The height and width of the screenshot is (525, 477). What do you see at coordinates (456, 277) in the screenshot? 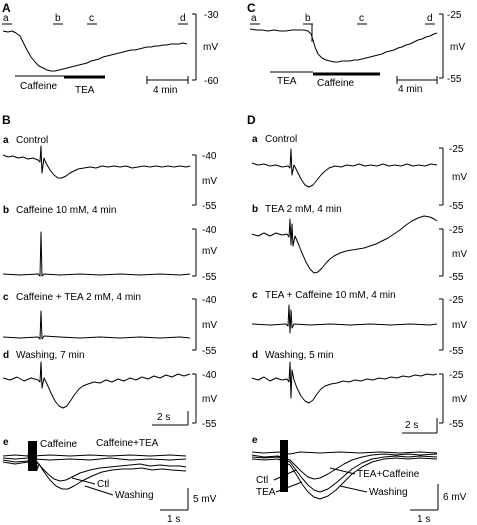
I see `panel-d-trace-b-bottom: -55` at bounding box center [456, 277].